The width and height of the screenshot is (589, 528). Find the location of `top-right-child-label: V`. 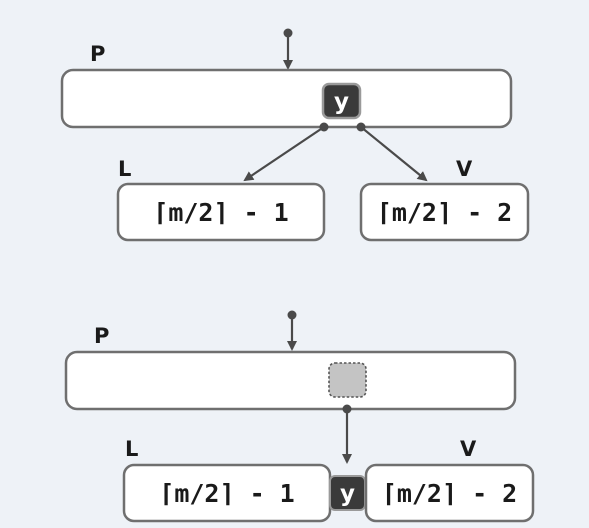

top-right-child-label: V is located at coordinates (464, 169).